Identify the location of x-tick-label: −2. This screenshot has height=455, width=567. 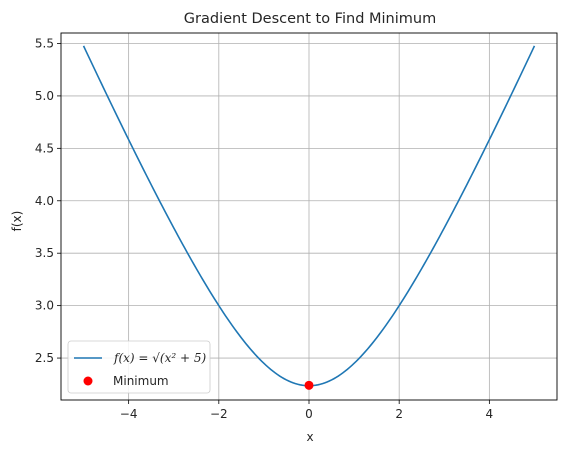
(219, 414).